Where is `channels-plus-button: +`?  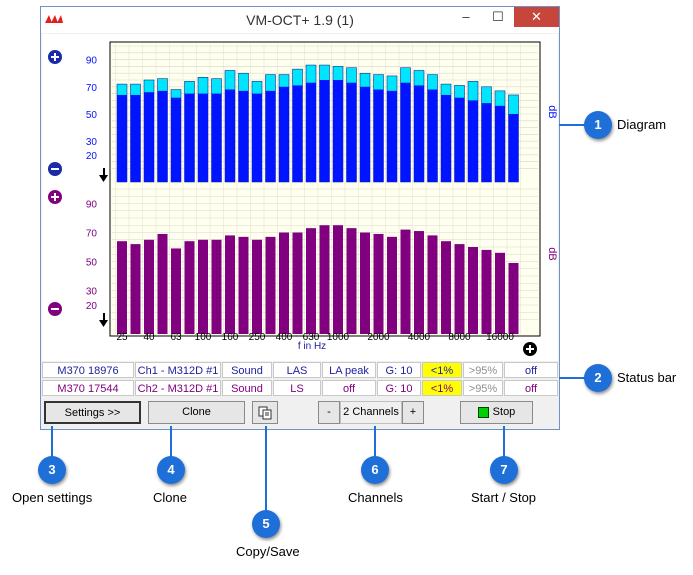
channels-plus-button: + is located at coordinates (413, 412).